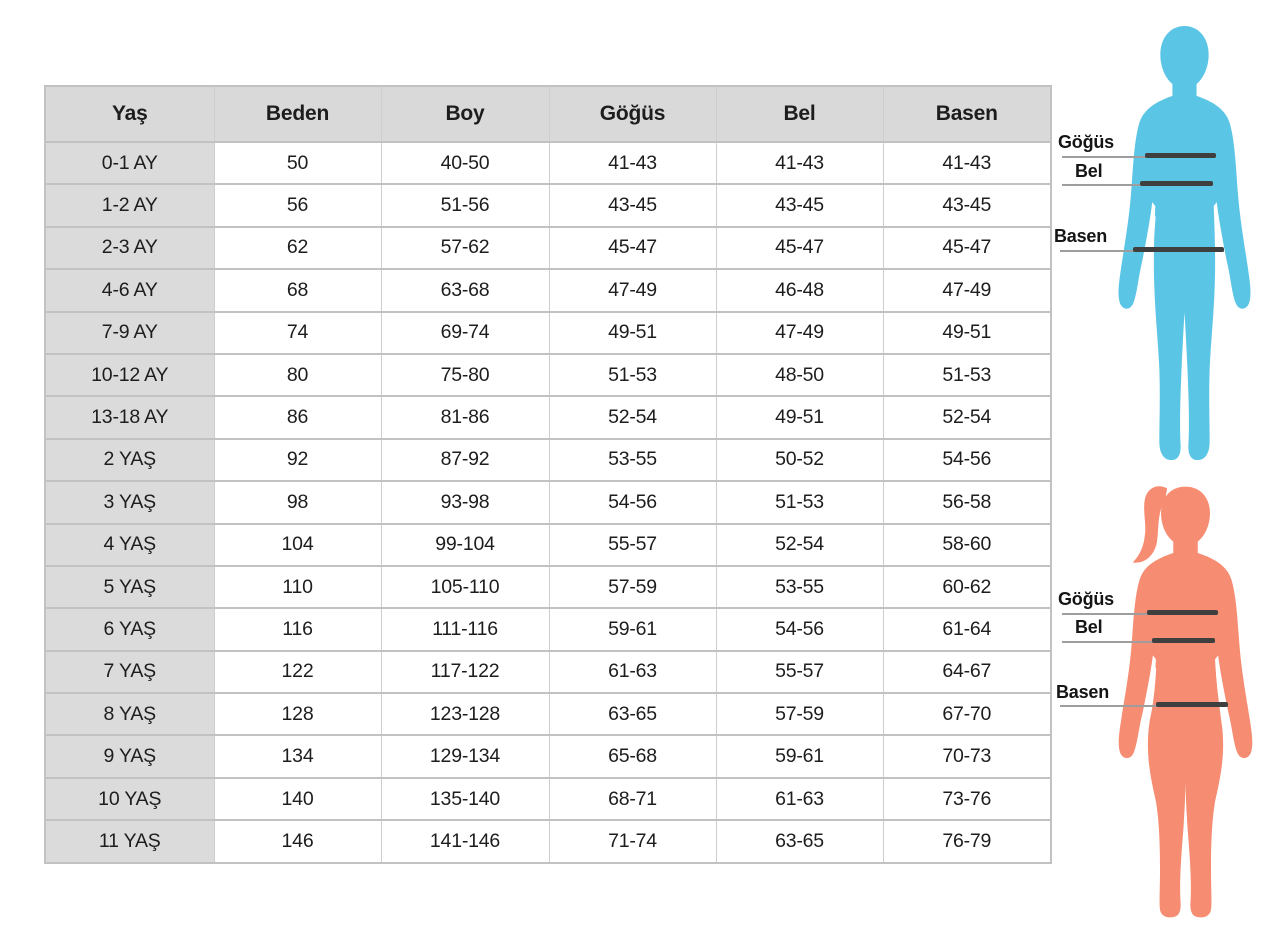  Describe the element at coordinates (548, 714) in the screenshot. I see `table-row: 8 YAŞ 128 123-128 63-65 57-59 67-70` at that location.